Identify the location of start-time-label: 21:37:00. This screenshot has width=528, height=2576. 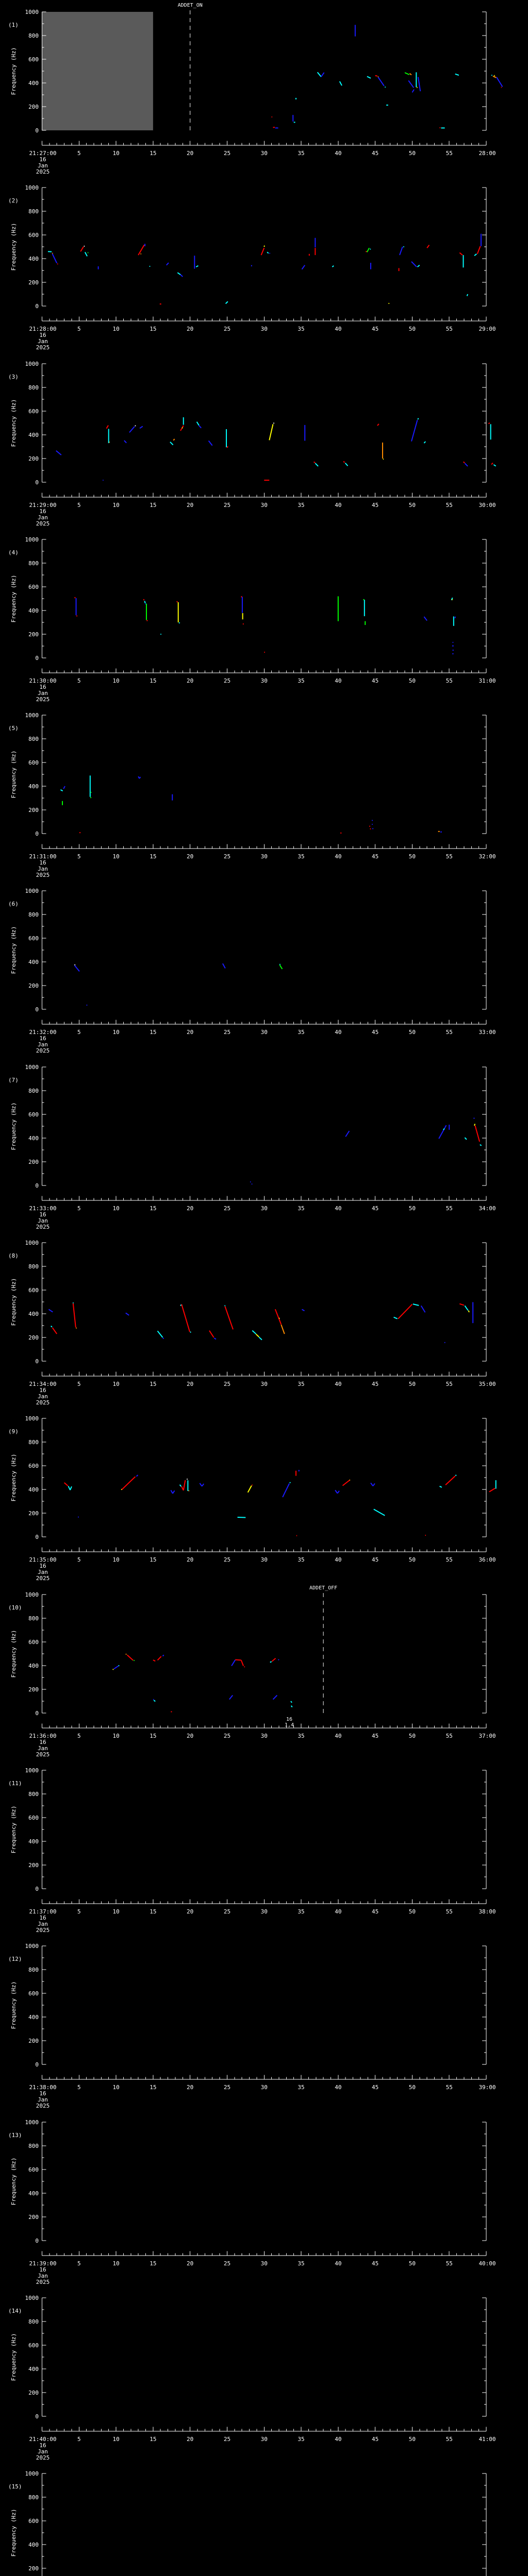
(43, 1911).